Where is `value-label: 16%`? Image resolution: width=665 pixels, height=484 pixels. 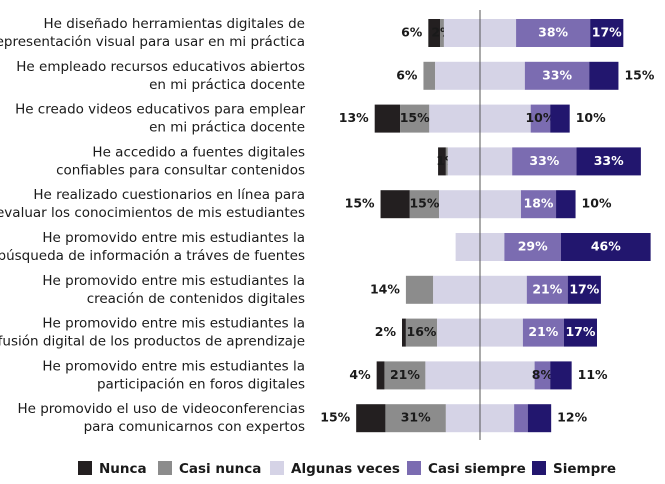 value-label: 16% is located at coordinates (422, 331).